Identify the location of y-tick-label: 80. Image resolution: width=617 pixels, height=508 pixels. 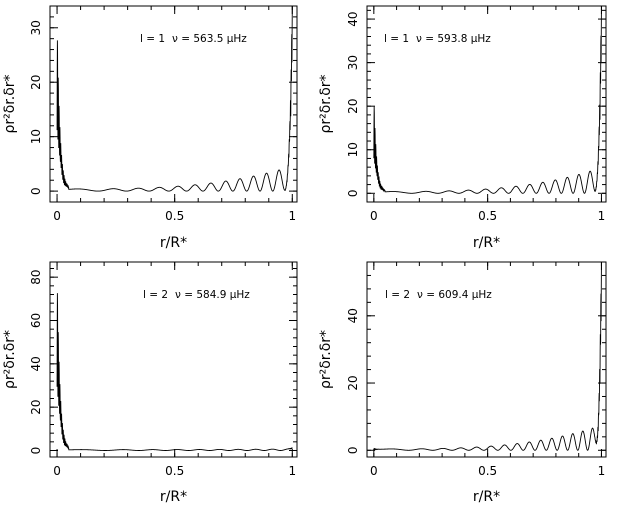
(36, 277).